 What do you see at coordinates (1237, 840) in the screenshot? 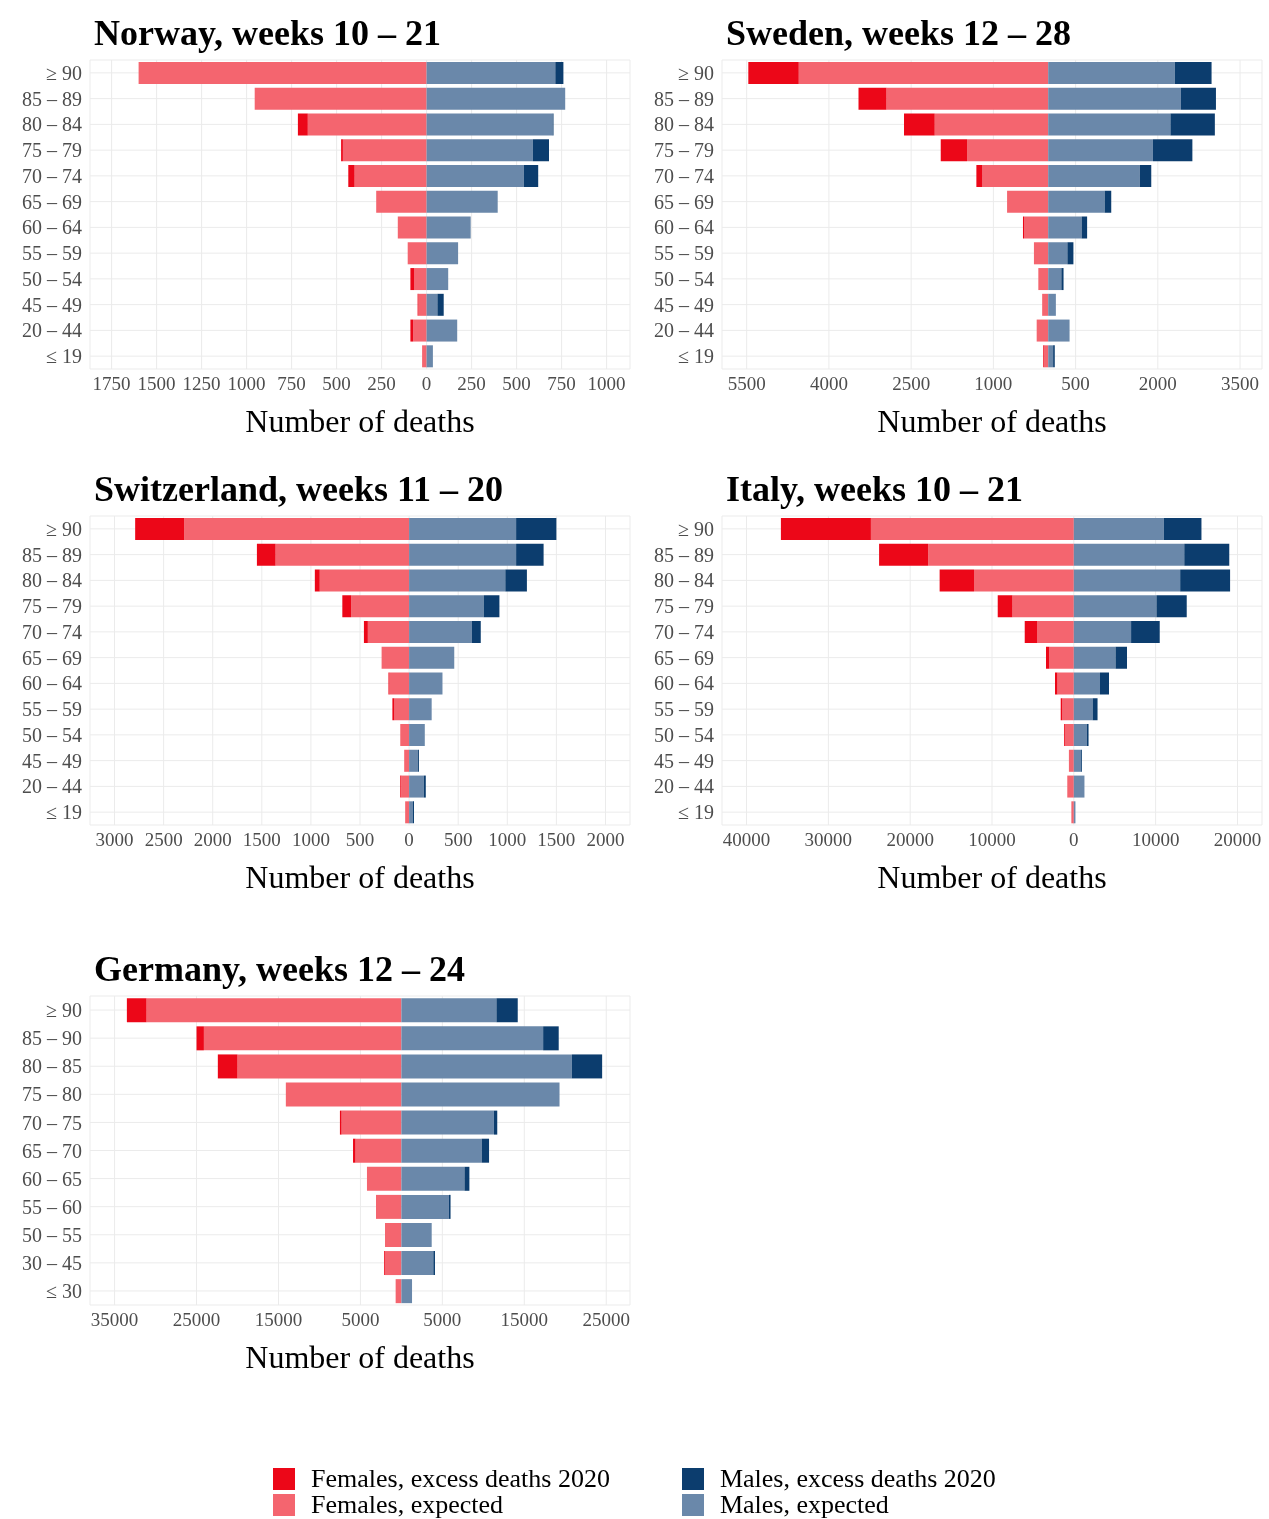
I see `x-tick-label: 20000` at bounding box center [1237, 840].